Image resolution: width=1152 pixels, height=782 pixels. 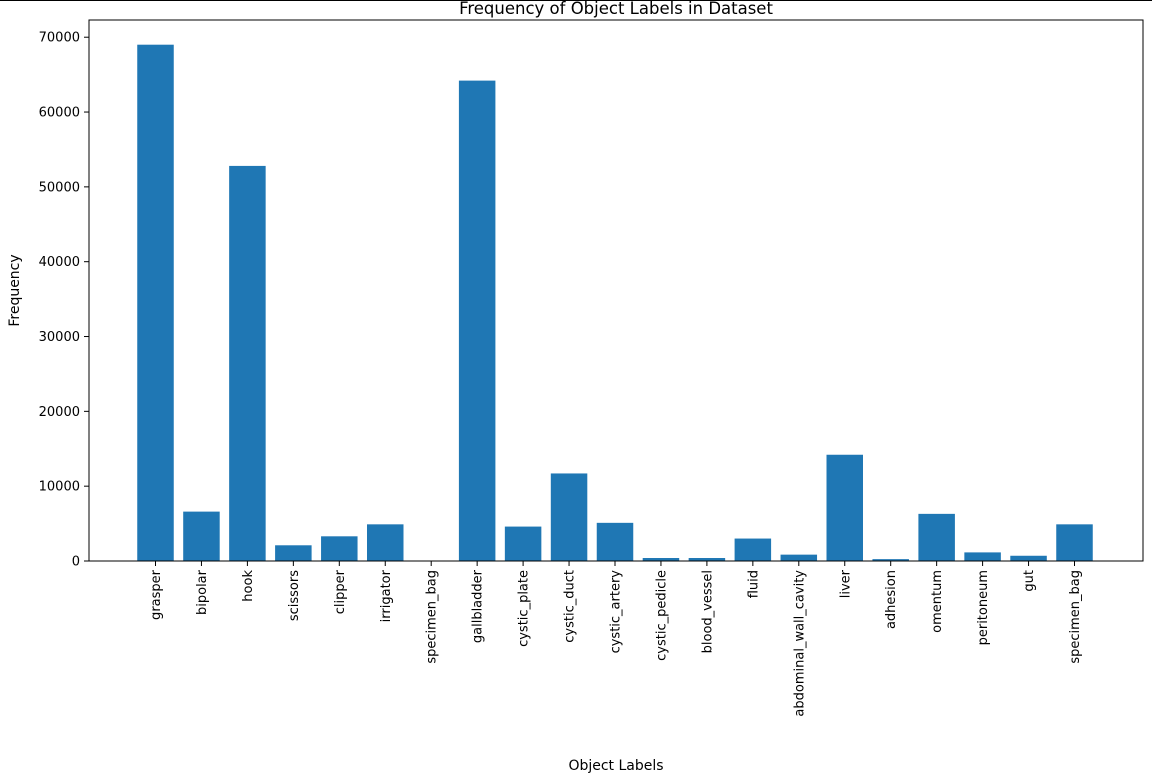 What do you see at coordinates (155, 303) in the screenshot?
I see `bar-grasper` at bounding box center [155, 303].